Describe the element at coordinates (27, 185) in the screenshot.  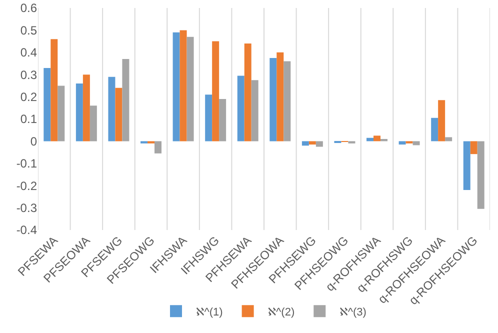
I see `y-tick-label: -0.2` at that location.